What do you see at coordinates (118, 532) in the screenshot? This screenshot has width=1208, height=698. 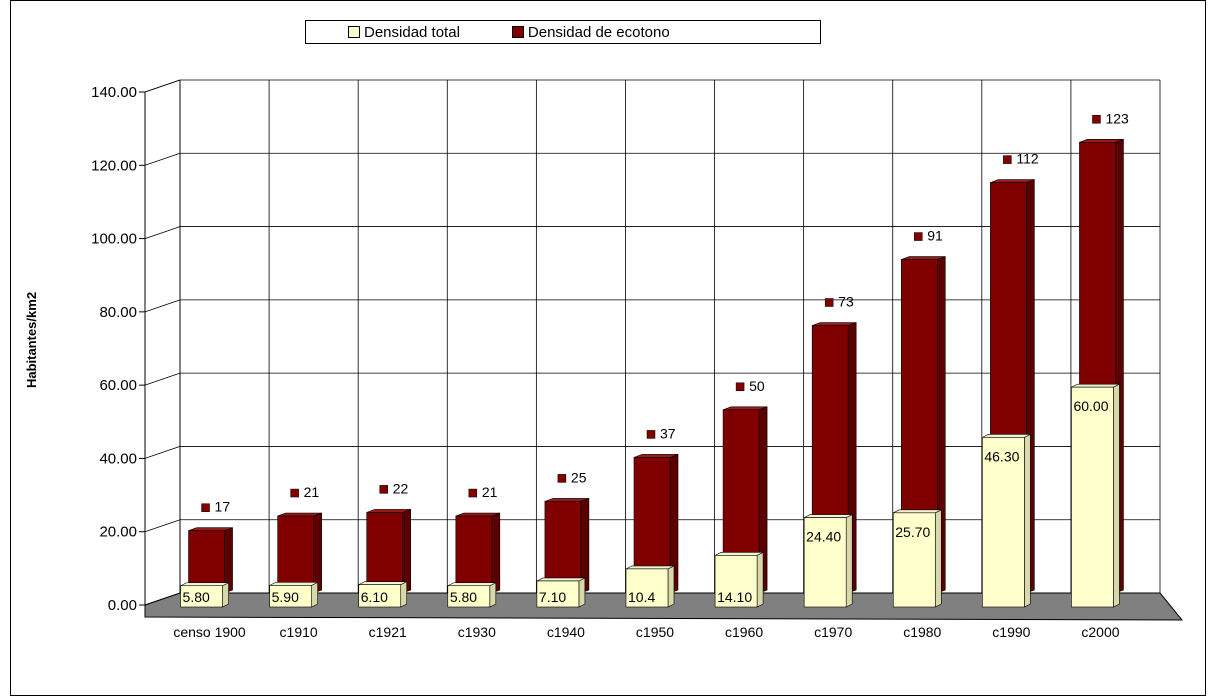 I see `y-tick-label: 20.00` at bounding box center [118, 532].